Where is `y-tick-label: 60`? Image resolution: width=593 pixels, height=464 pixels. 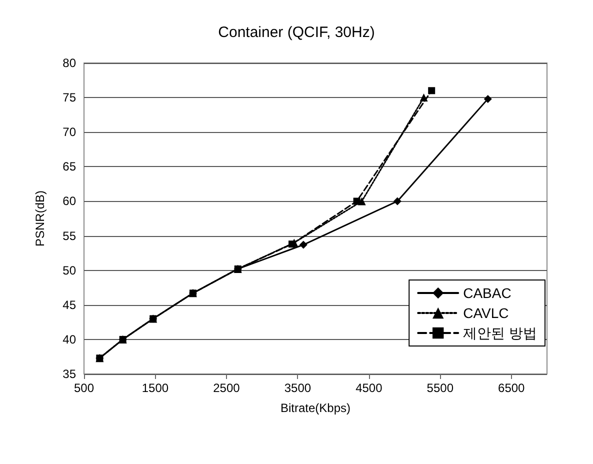 y-tick-label: 60 is located at coordinates (69, 201).